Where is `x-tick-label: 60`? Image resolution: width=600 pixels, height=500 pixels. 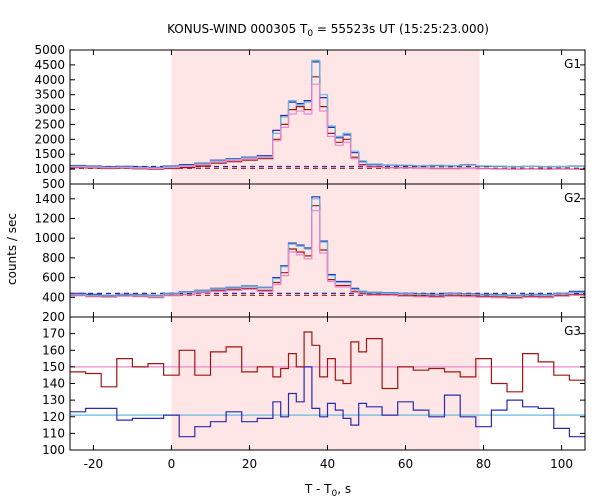
x-tick-label: 60 is located at coordinates (405, 464).